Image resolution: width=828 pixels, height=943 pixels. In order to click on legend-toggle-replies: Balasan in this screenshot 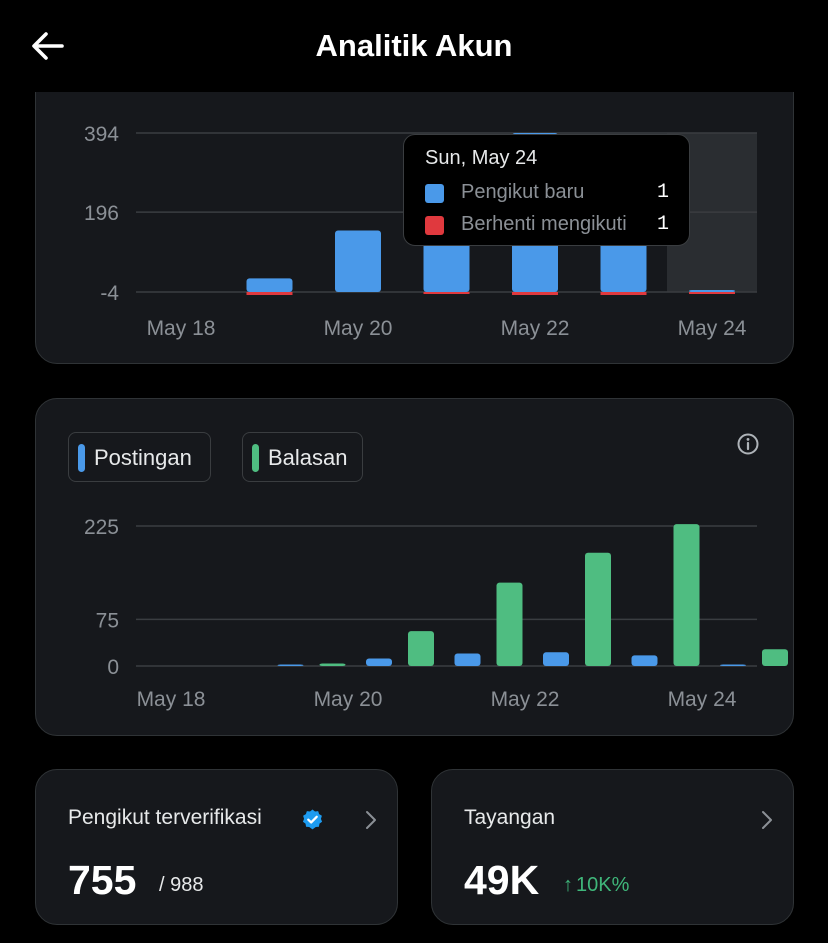, I will do `click(302, 457)`.